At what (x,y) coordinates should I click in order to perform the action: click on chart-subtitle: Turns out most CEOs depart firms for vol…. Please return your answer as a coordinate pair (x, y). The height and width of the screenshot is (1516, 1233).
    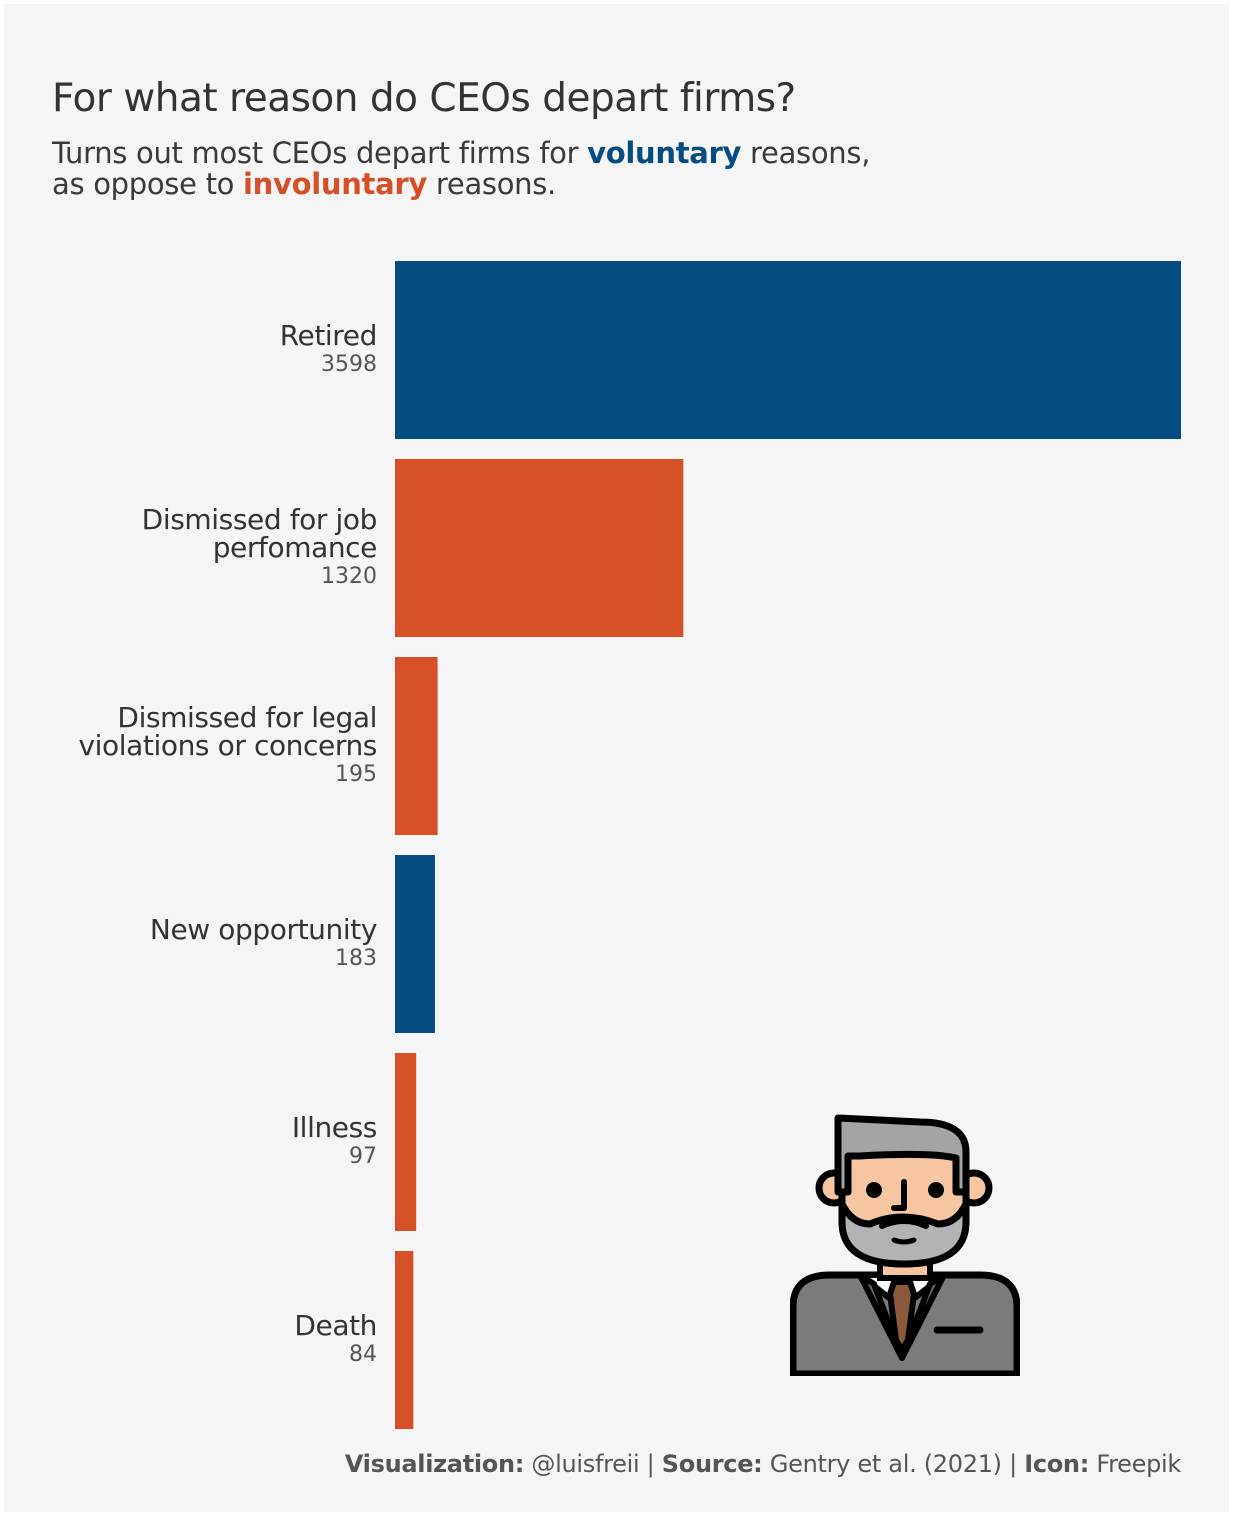
    Looking at the image, I should click on (461, 169).